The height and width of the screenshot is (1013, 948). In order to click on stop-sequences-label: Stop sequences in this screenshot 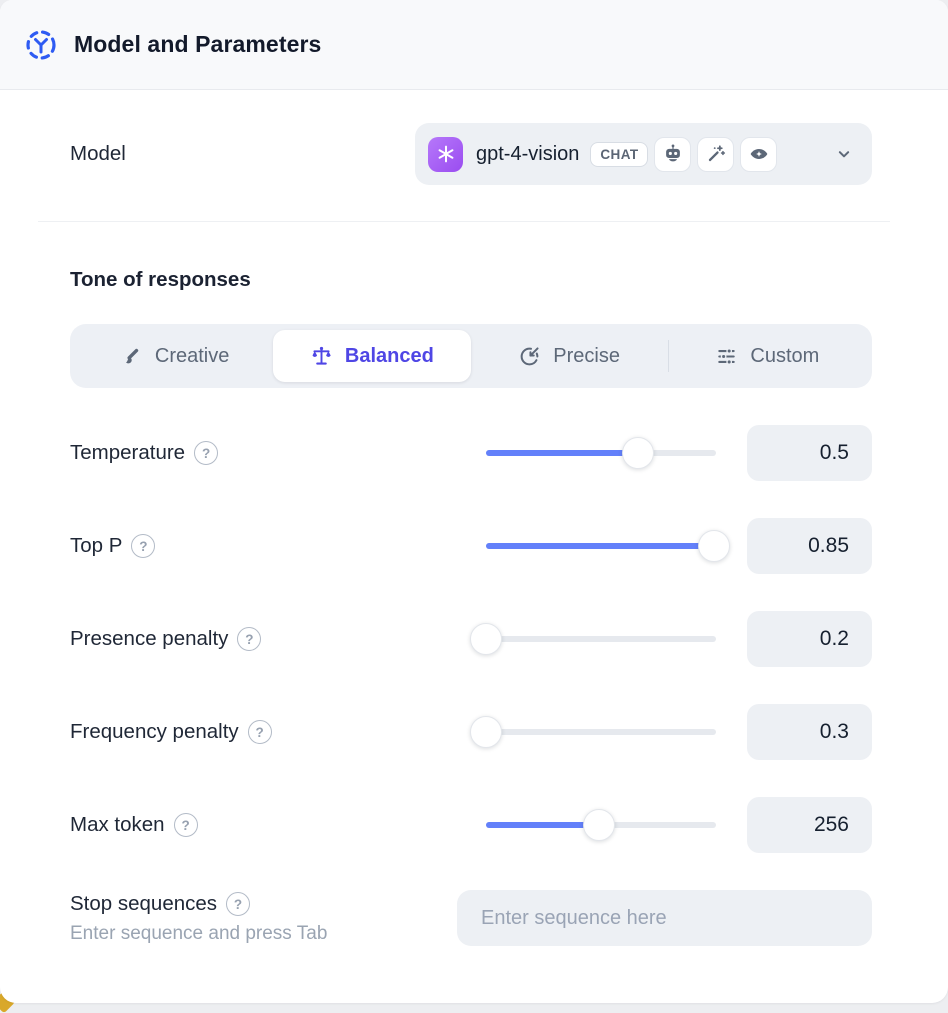, I will do `click(144, 903)`.